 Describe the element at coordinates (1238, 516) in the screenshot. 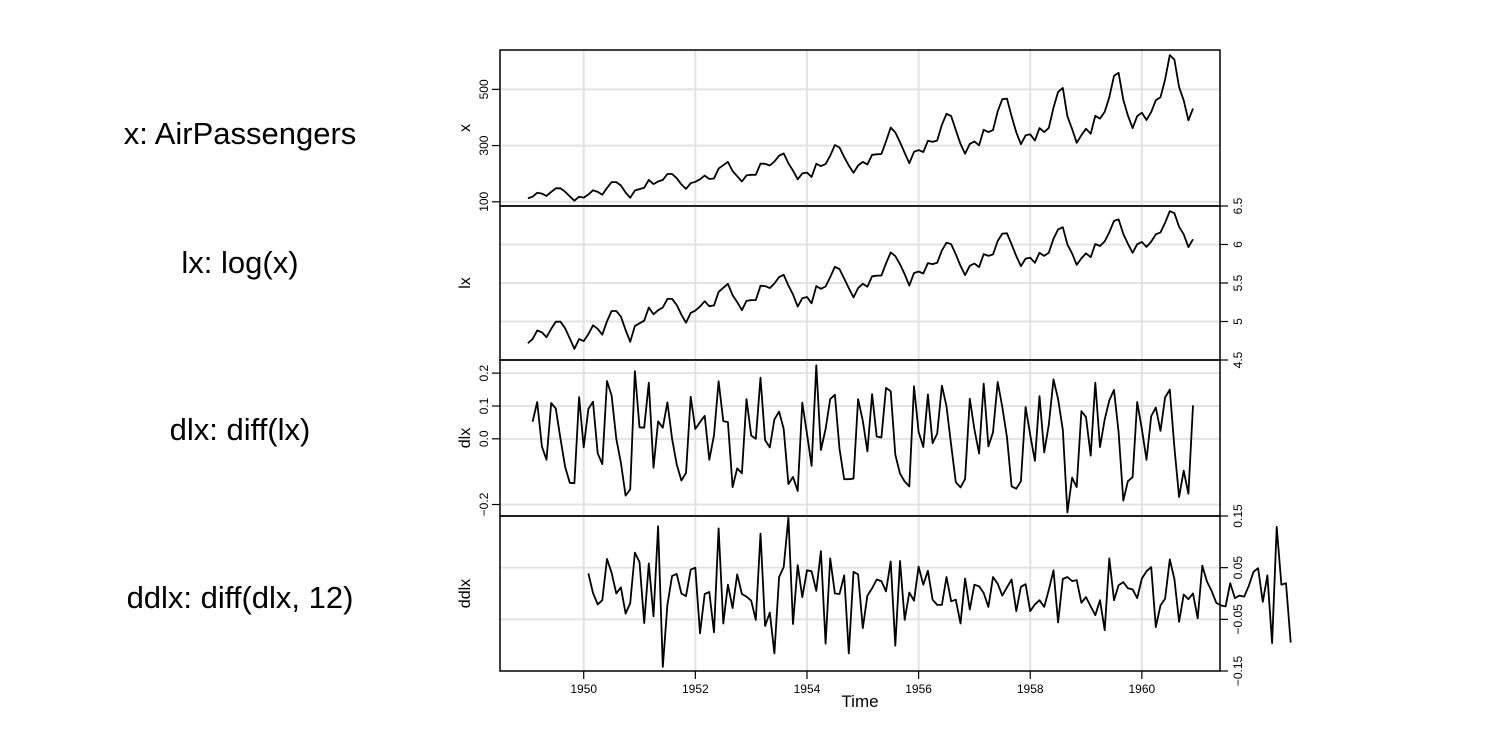

I see `y-tick-label: 0.15` at that location.